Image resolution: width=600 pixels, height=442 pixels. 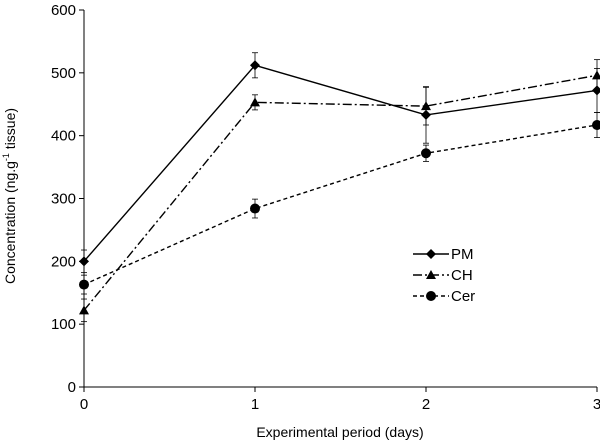 I want to click on y-axis: 0 100 200 300 400 500 600, so click(x=68, y=199).